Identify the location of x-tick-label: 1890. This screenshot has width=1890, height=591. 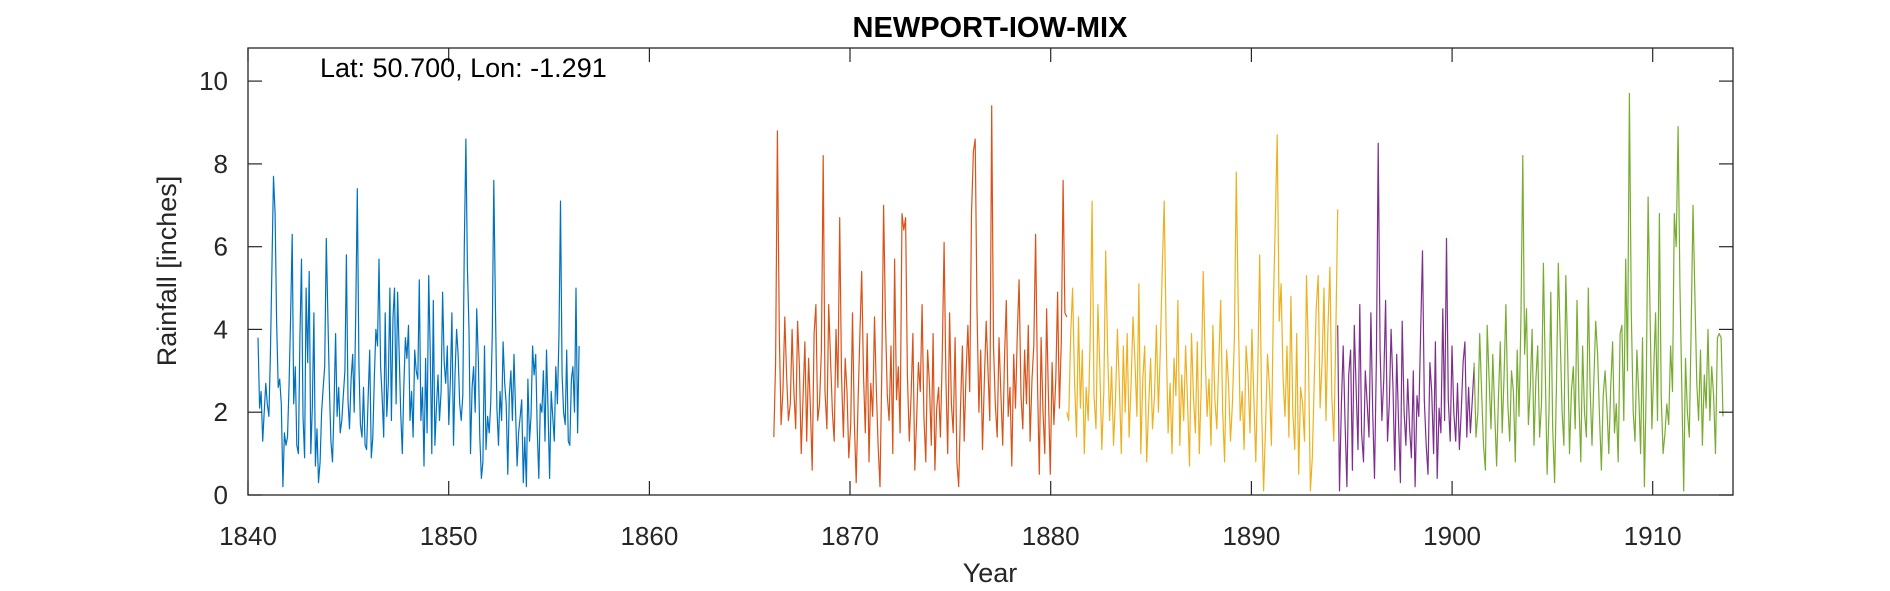
(1251, 536).